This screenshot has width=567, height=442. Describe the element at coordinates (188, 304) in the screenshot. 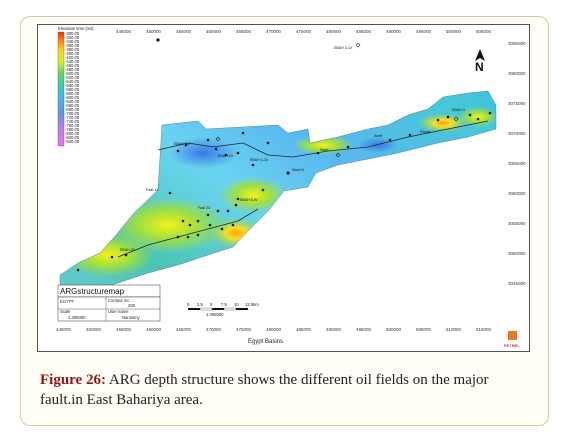

I see `map-text: 0` at that location.